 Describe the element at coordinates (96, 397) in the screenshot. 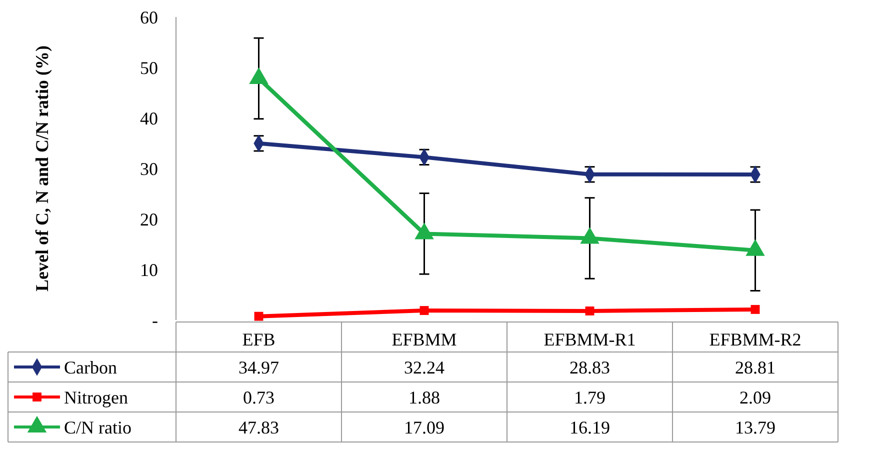

I see `legend-label: Nitrogen` at that location.